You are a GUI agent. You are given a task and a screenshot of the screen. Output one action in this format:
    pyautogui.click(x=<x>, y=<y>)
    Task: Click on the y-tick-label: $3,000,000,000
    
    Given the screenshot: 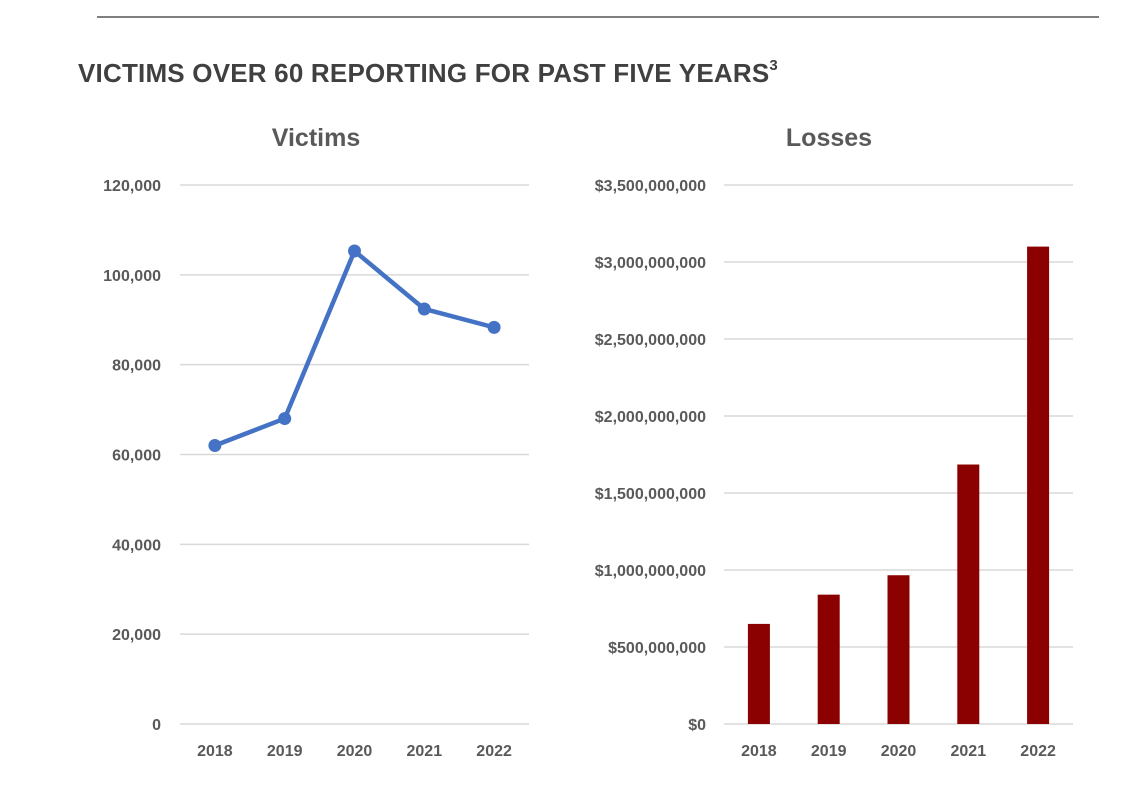 What is the action you would take?
    pyautogui.click(x=650, y=263)
    